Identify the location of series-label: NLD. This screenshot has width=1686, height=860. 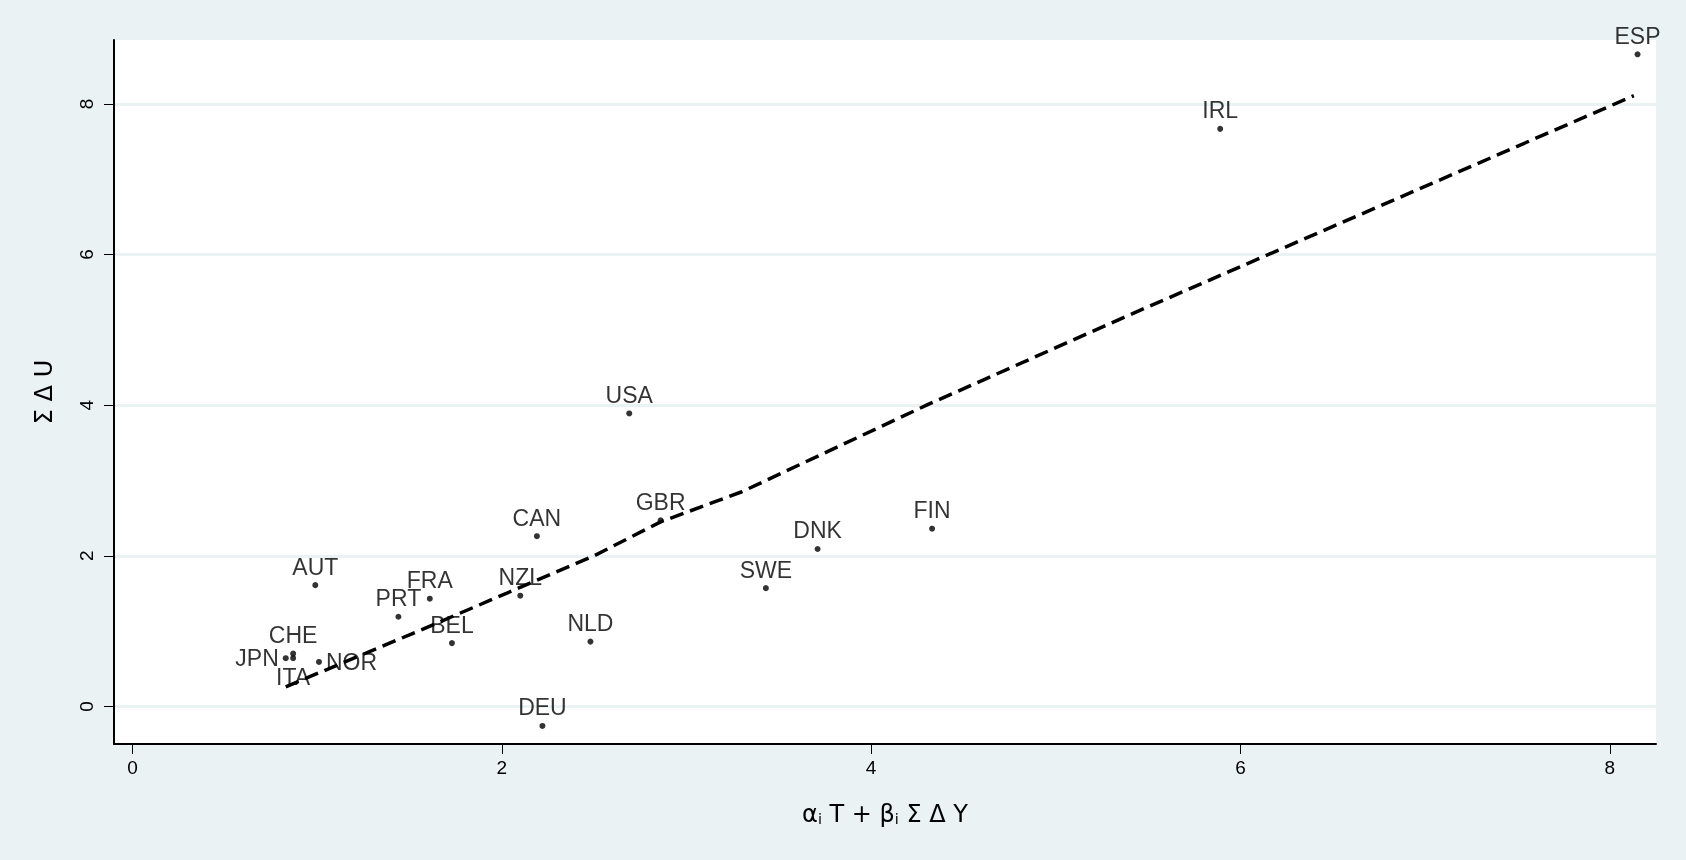
(590, 623).